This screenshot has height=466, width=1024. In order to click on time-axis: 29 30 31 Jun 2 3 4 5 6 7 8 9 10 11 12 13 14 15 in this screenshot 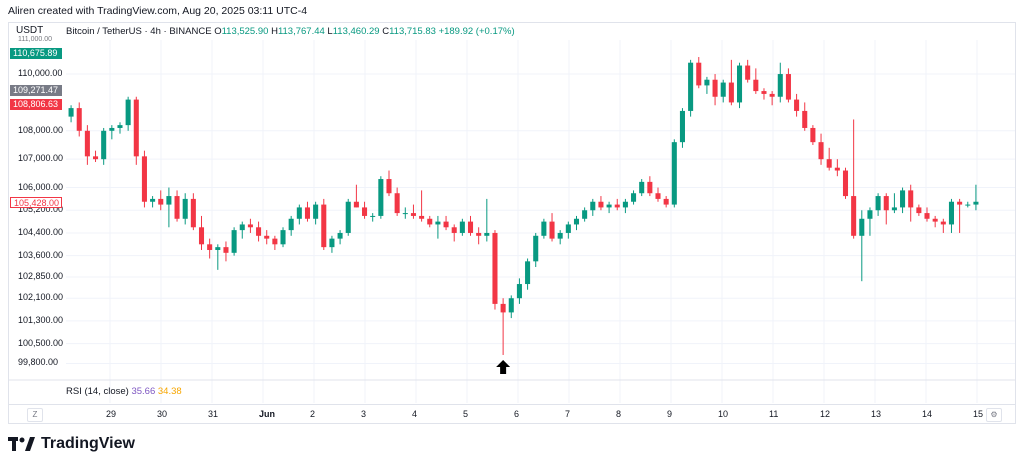, I will do `click(512, 414)`.